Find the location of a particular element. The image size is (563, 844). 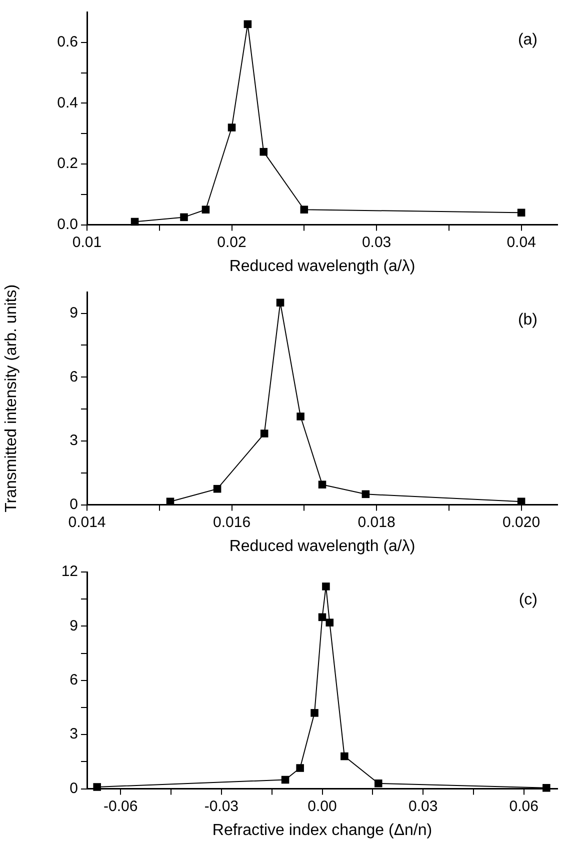

x-axis-title: Refractive index change (Δn/n) is located at coordinates (322, 830).